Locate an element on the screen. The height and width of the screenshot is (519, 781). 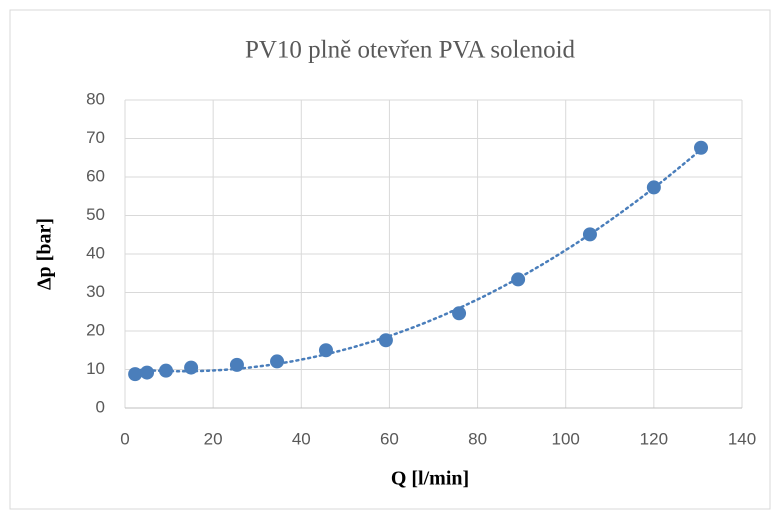
x-tick-label: 100 is located at coordinates (566, 438).